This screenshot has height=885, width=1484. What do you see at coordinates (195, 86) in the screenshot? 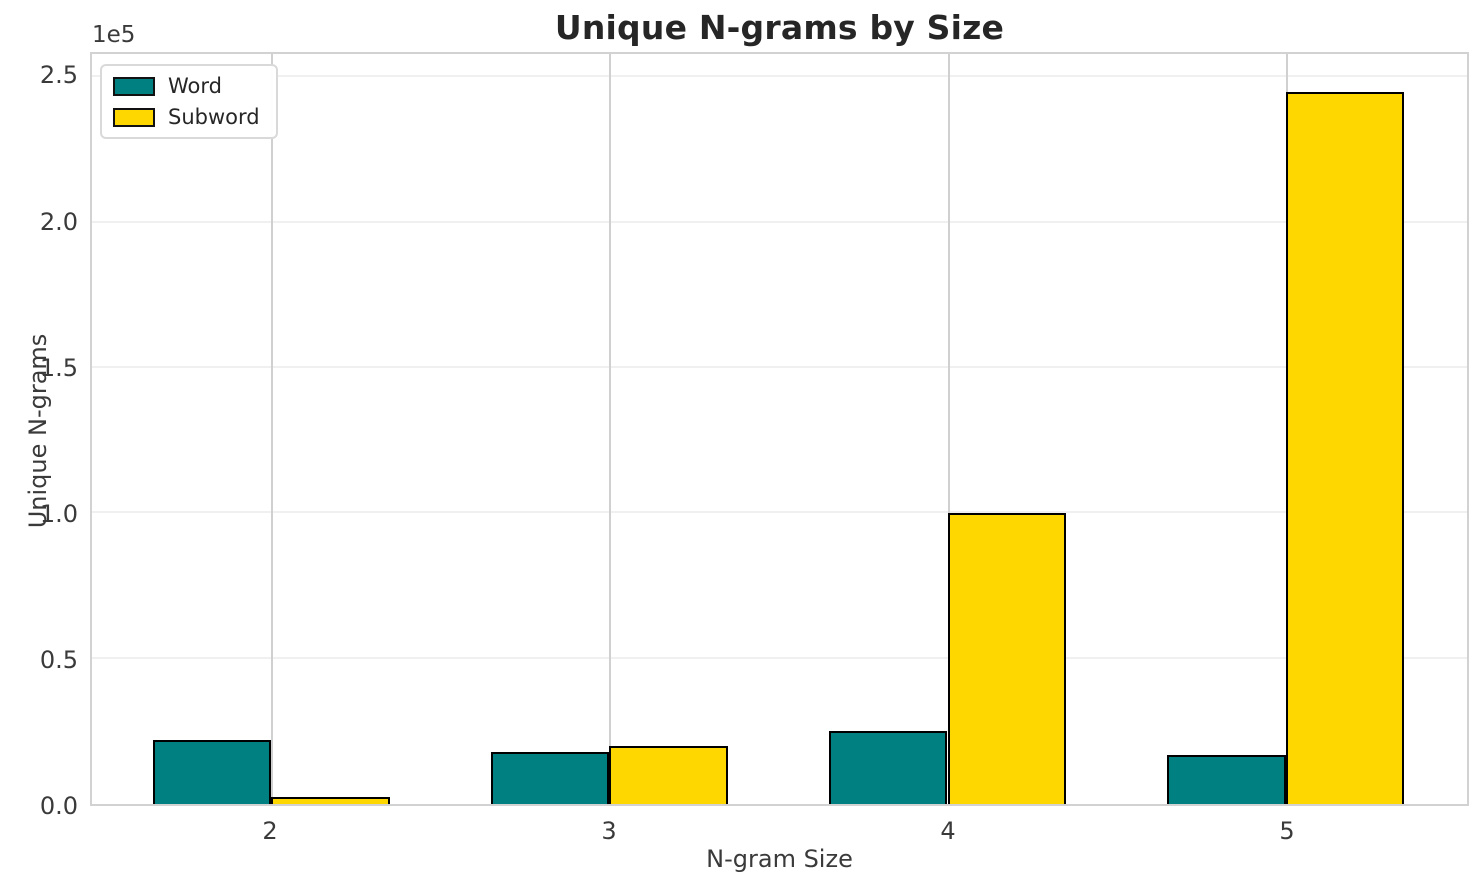
I see `legend-label: Word` at bounding box center [195, 86].